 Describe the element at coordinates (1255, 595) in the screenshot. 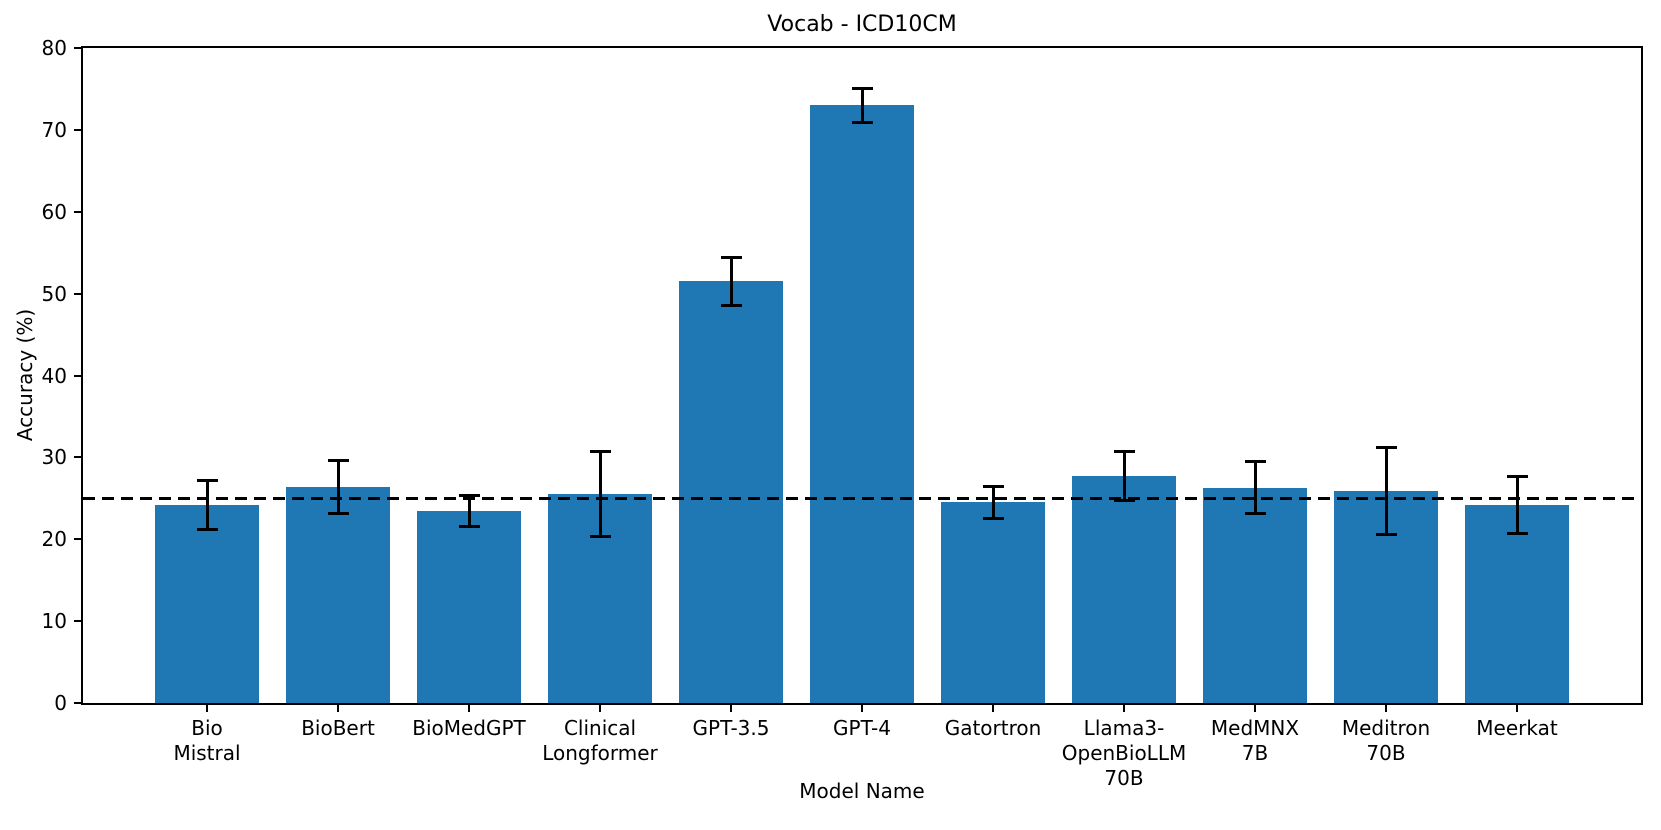

I see `bar-medmnx-7b` at that location.